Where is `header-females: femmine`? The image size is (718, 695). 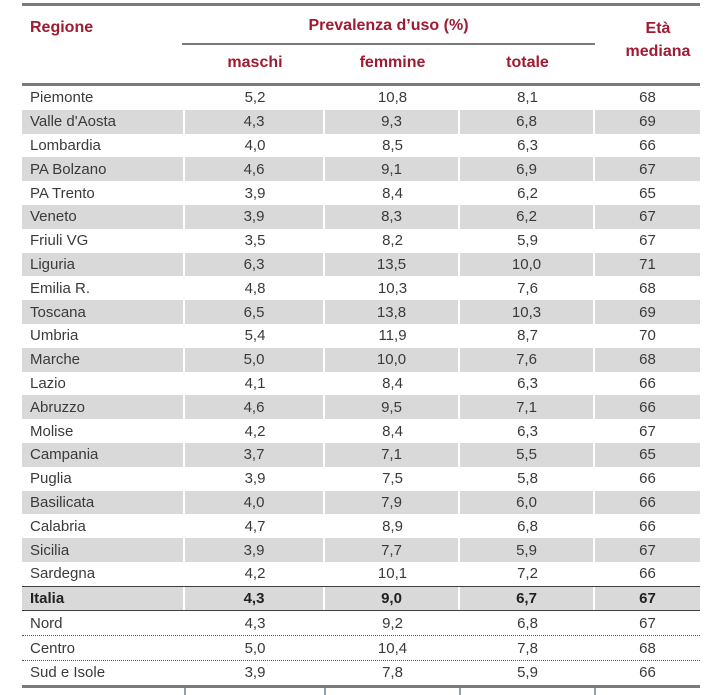
header-females: femmine is located at coordinates (392, 62).